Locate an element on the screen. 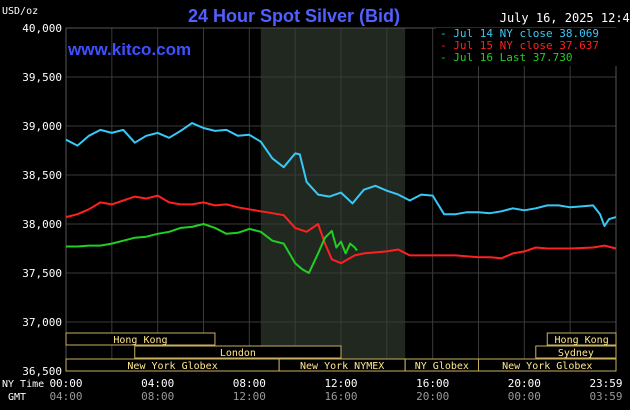  legend-item-jul15: - Jul 15 NY close 37.637 is located at coordinates (519, 45).